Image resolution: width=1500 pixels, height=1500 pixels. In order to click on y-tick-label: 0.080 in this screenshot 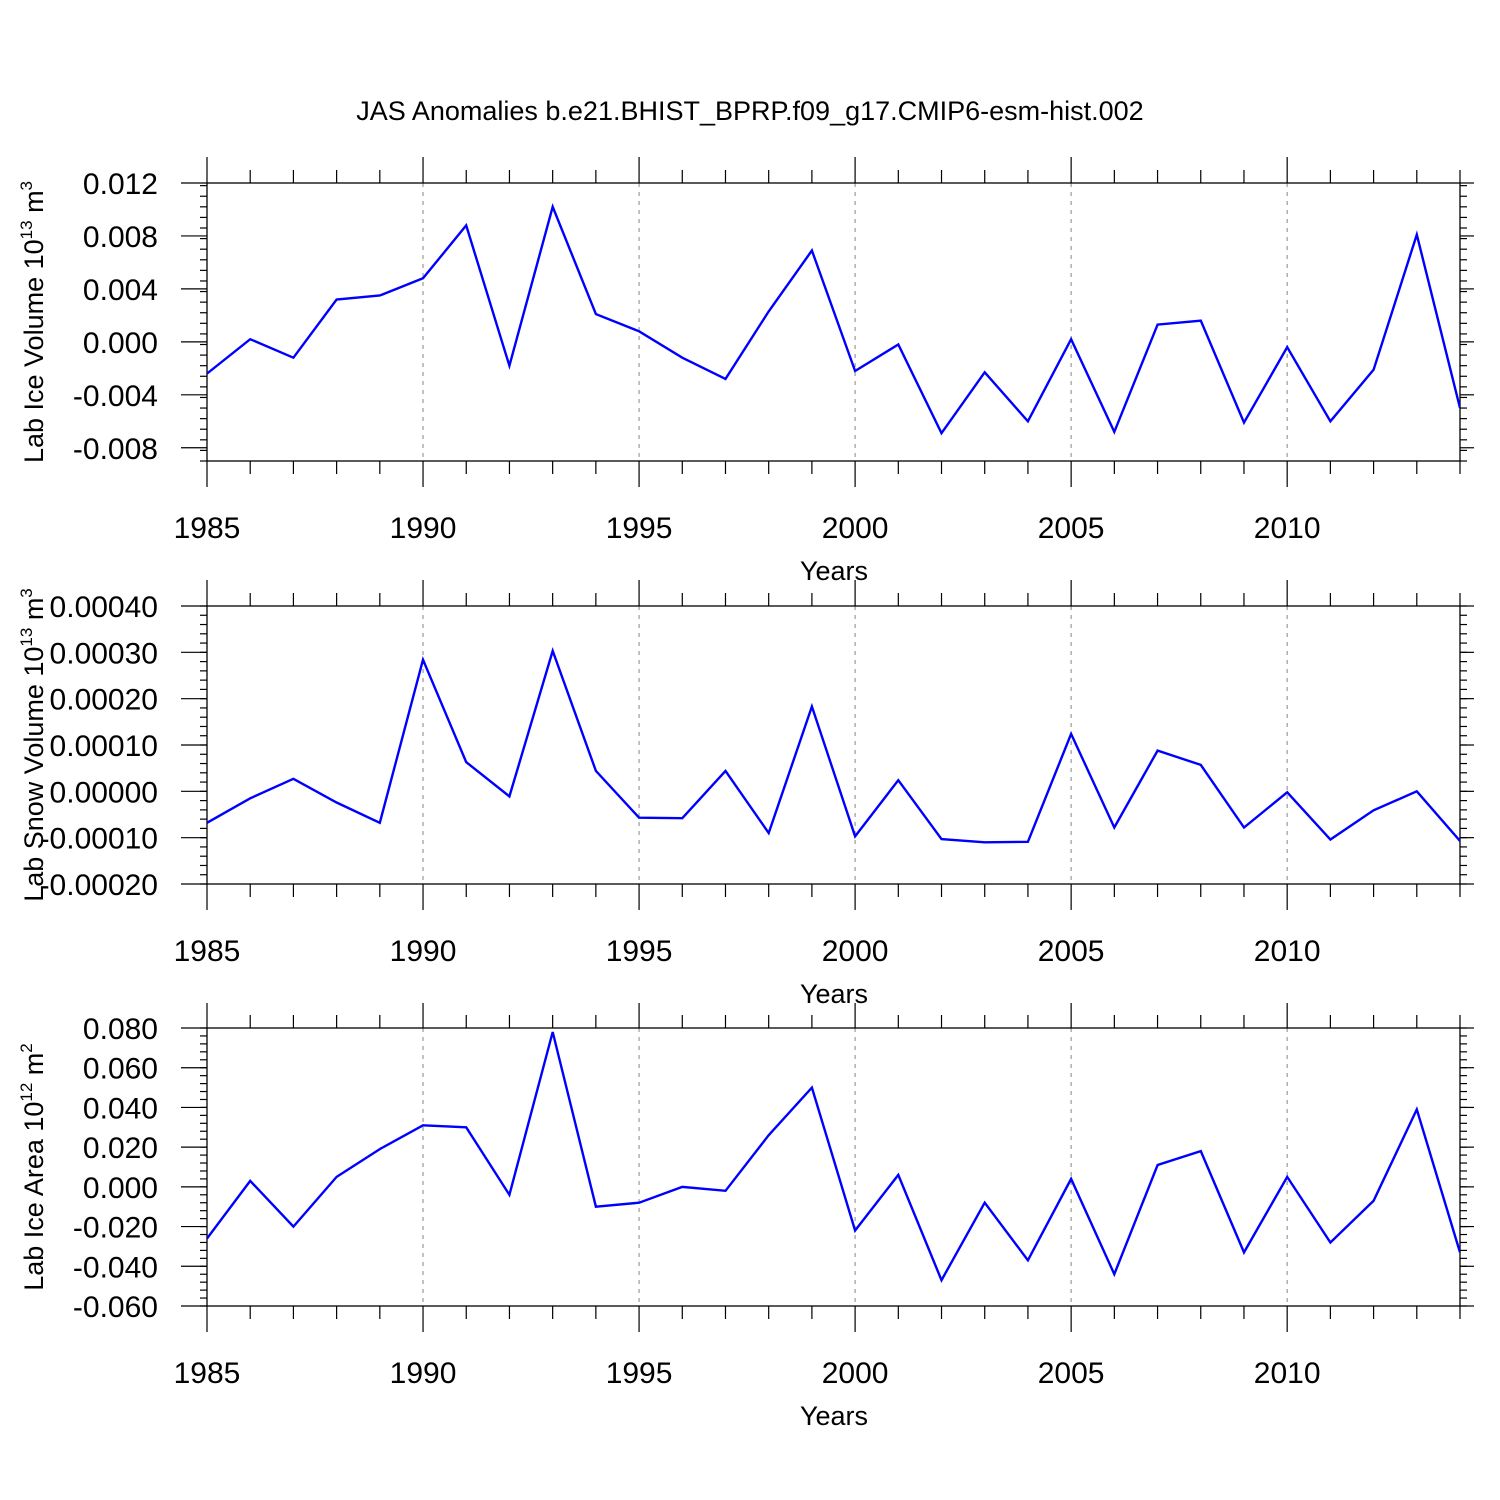, I will do `click(120, 1029)`.